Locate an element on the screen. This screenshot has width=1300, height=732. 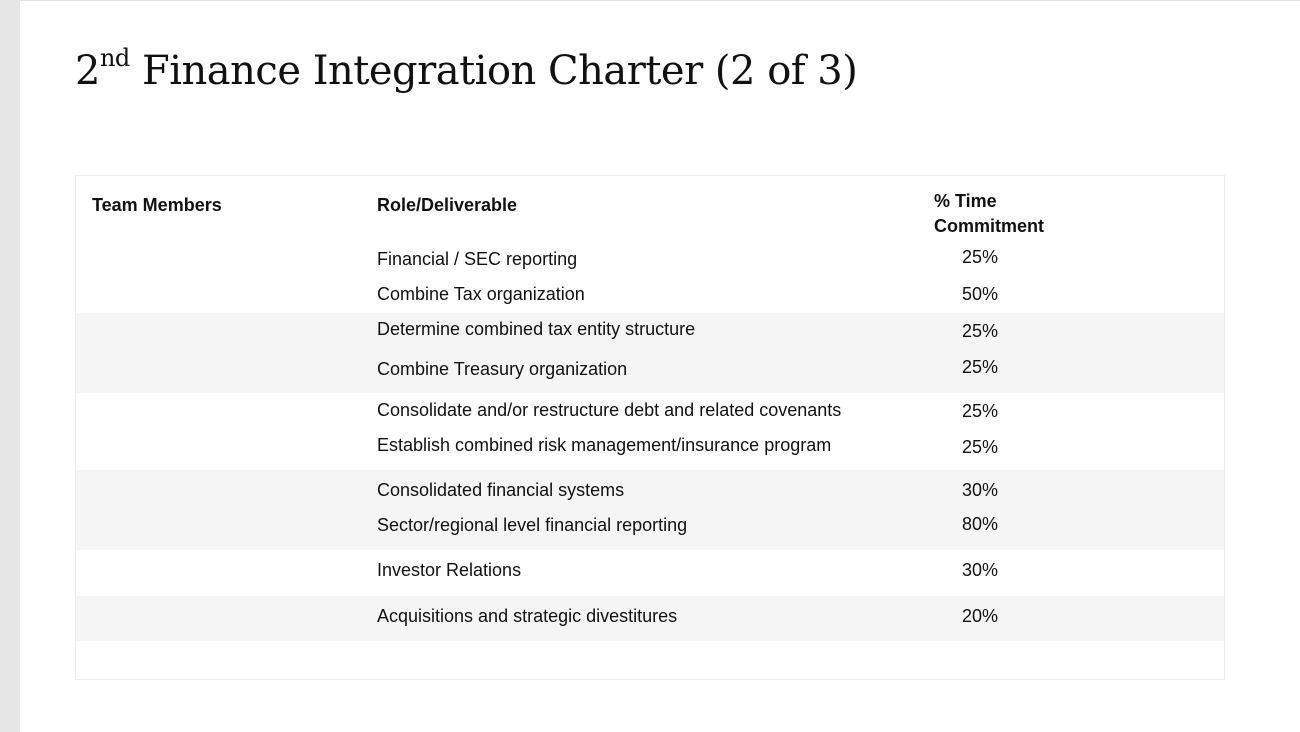
header-time-commitment-line2: Commitment is located at coordinates (989, 226).